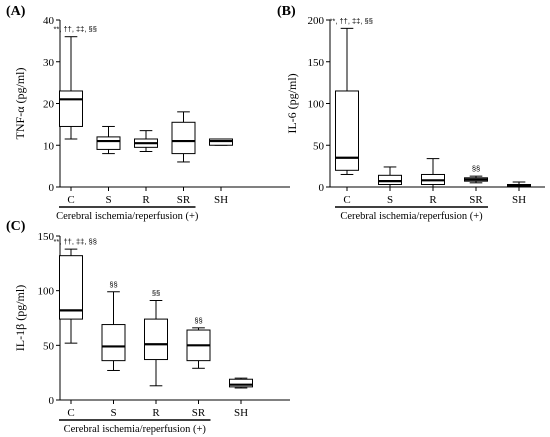 This screenshot has height=437, width=550. I want to click on y-tick-label: 30, so click(49, 63).